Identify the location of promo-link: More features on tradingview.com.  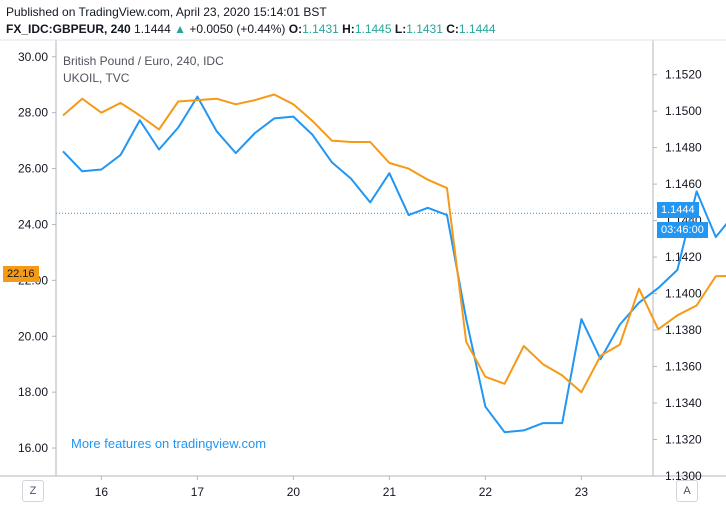
(169, 443).